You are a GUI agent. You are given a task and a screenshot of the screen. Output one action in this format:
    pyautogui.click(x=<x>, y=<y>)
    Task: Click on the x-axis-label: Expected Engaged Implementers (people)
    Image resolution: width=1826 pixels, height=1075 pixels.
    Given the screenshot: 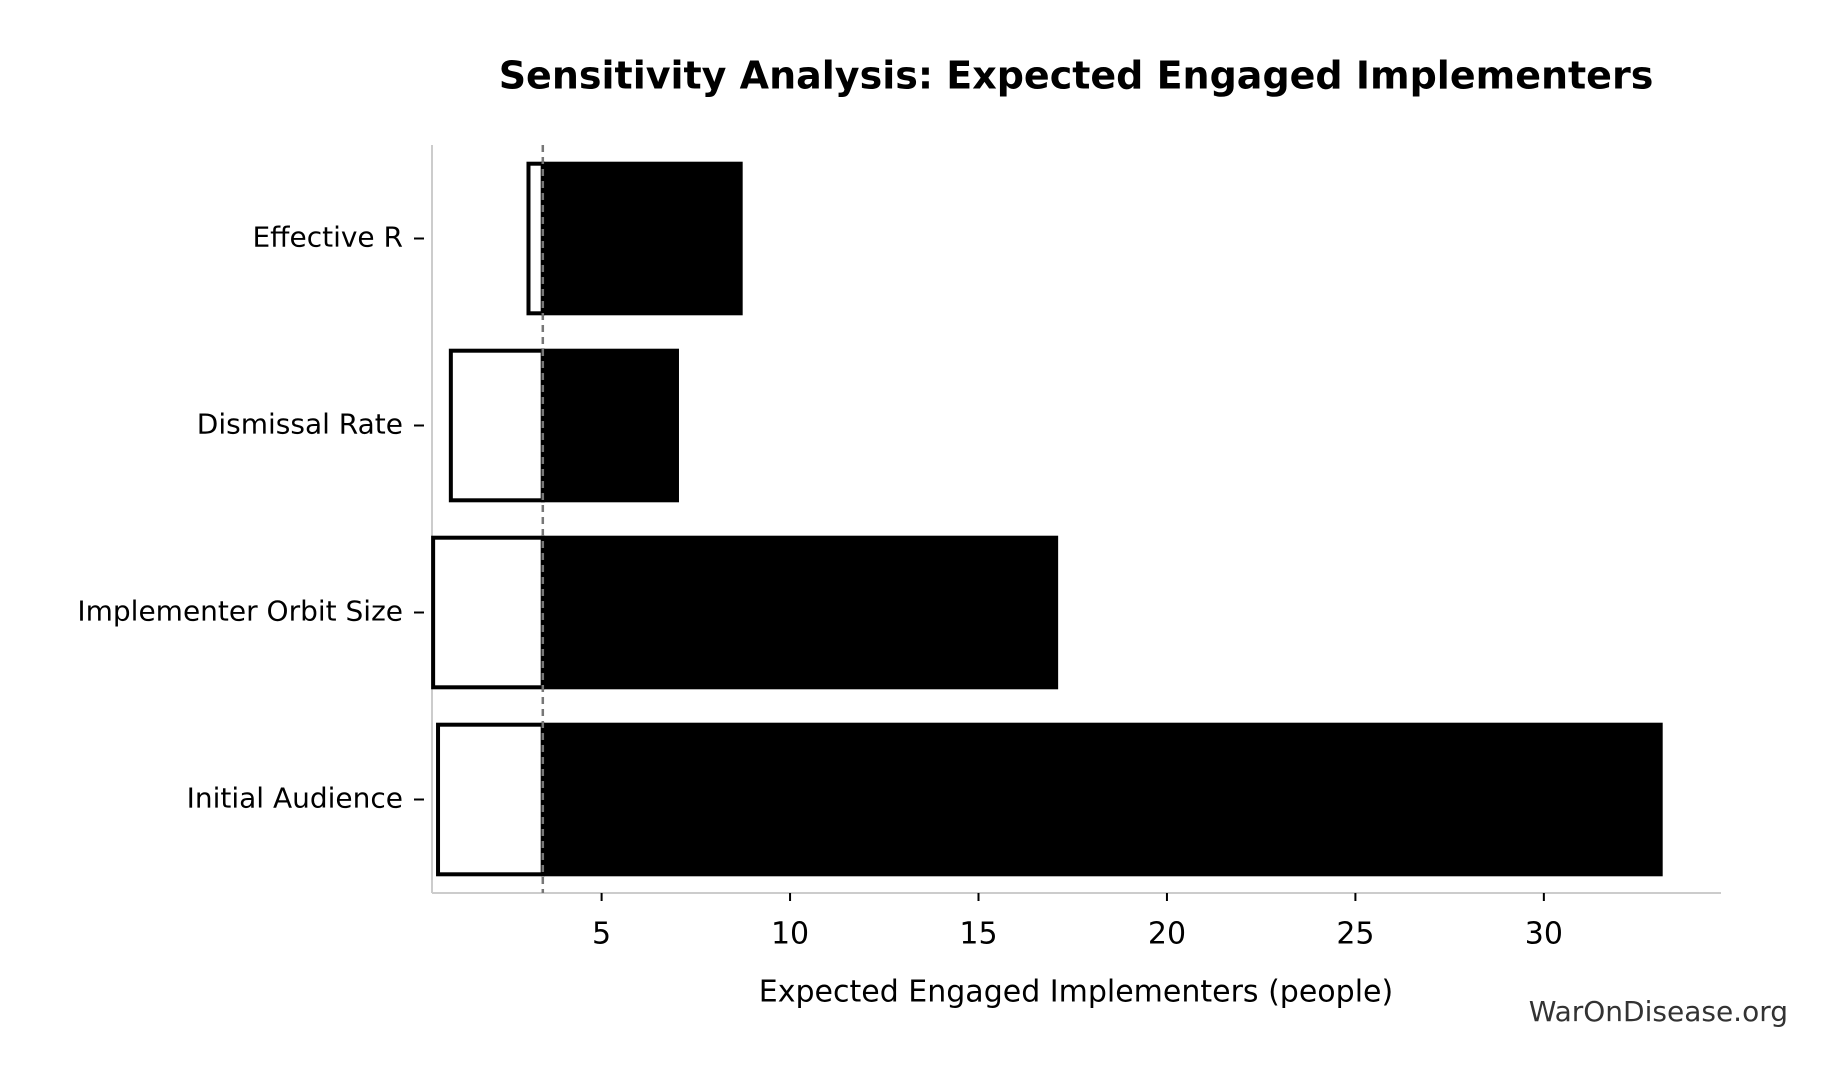 What is the action you would take?
    pyautogui.click(x=1076, y=992)
    